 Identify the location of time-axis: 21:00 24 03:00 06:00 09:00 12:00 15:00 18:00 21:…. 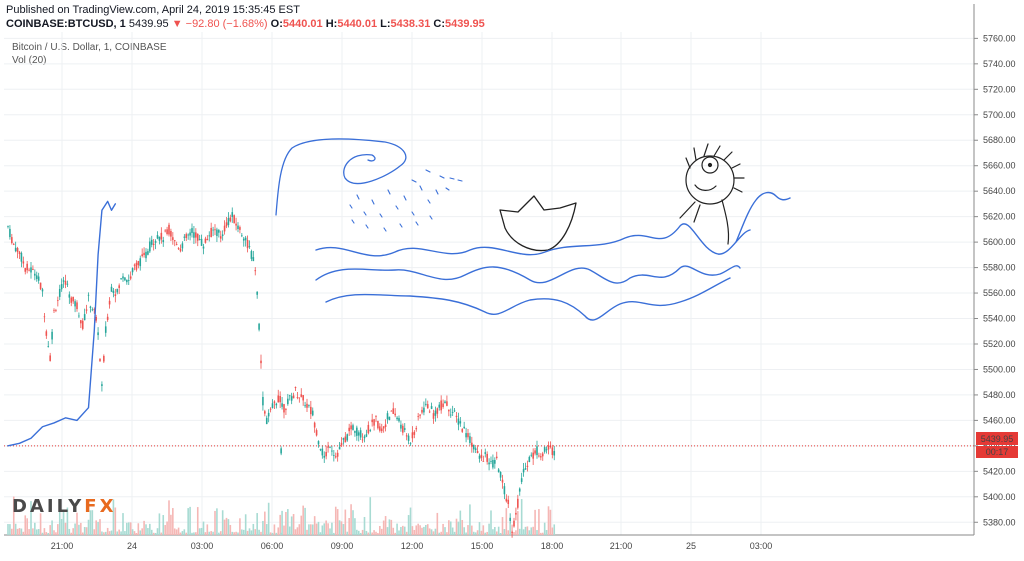
(412, 546).